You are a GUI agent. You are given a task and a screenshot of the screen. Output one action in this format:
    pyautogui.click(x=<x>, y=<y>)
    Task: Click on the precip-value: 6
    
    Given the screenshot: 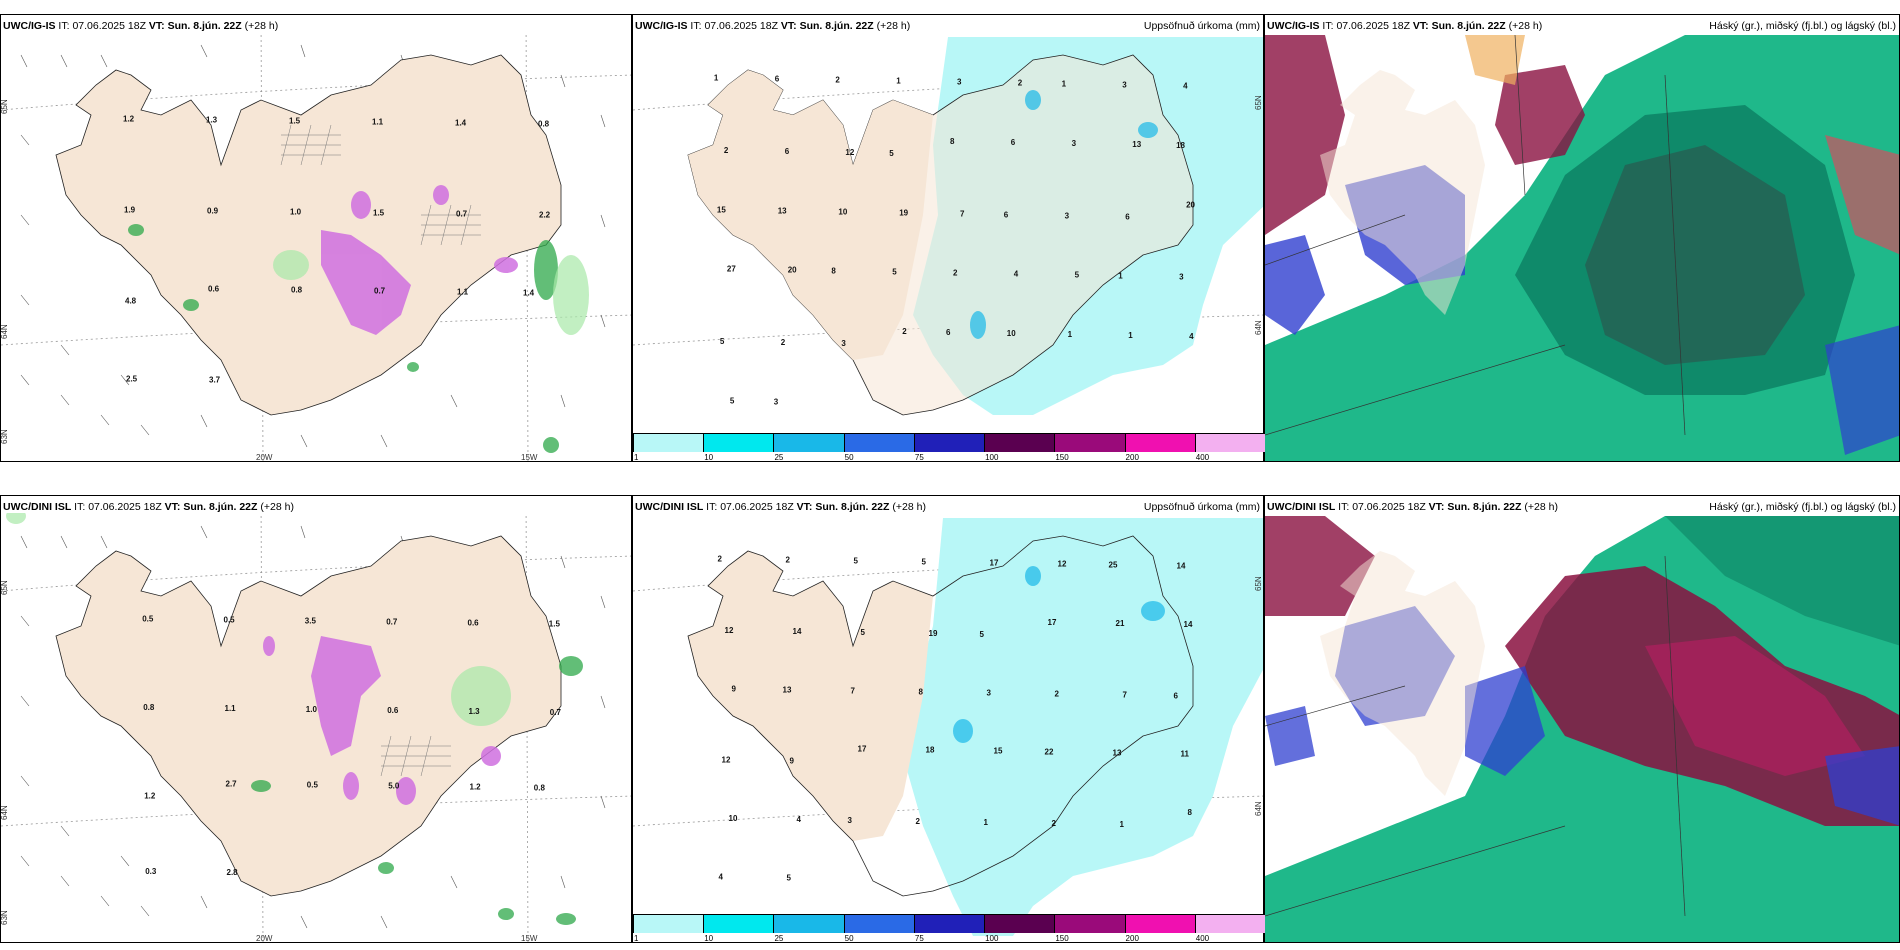 What is the action you would take?
    pyautogui.click(x=948, y=332)
    